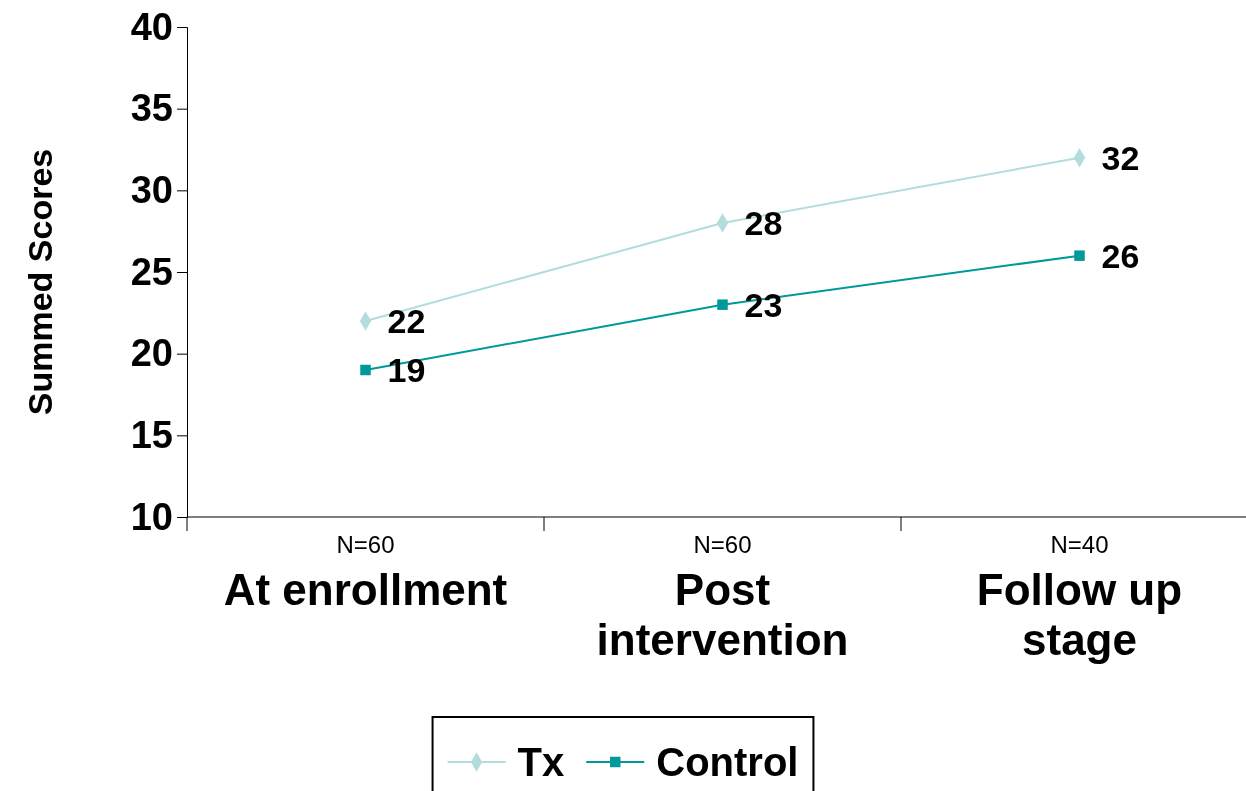 This screenshot has height=791, width=1246. I want to click on x-tick-label: N=60 At enrollment, so click(365, 572).